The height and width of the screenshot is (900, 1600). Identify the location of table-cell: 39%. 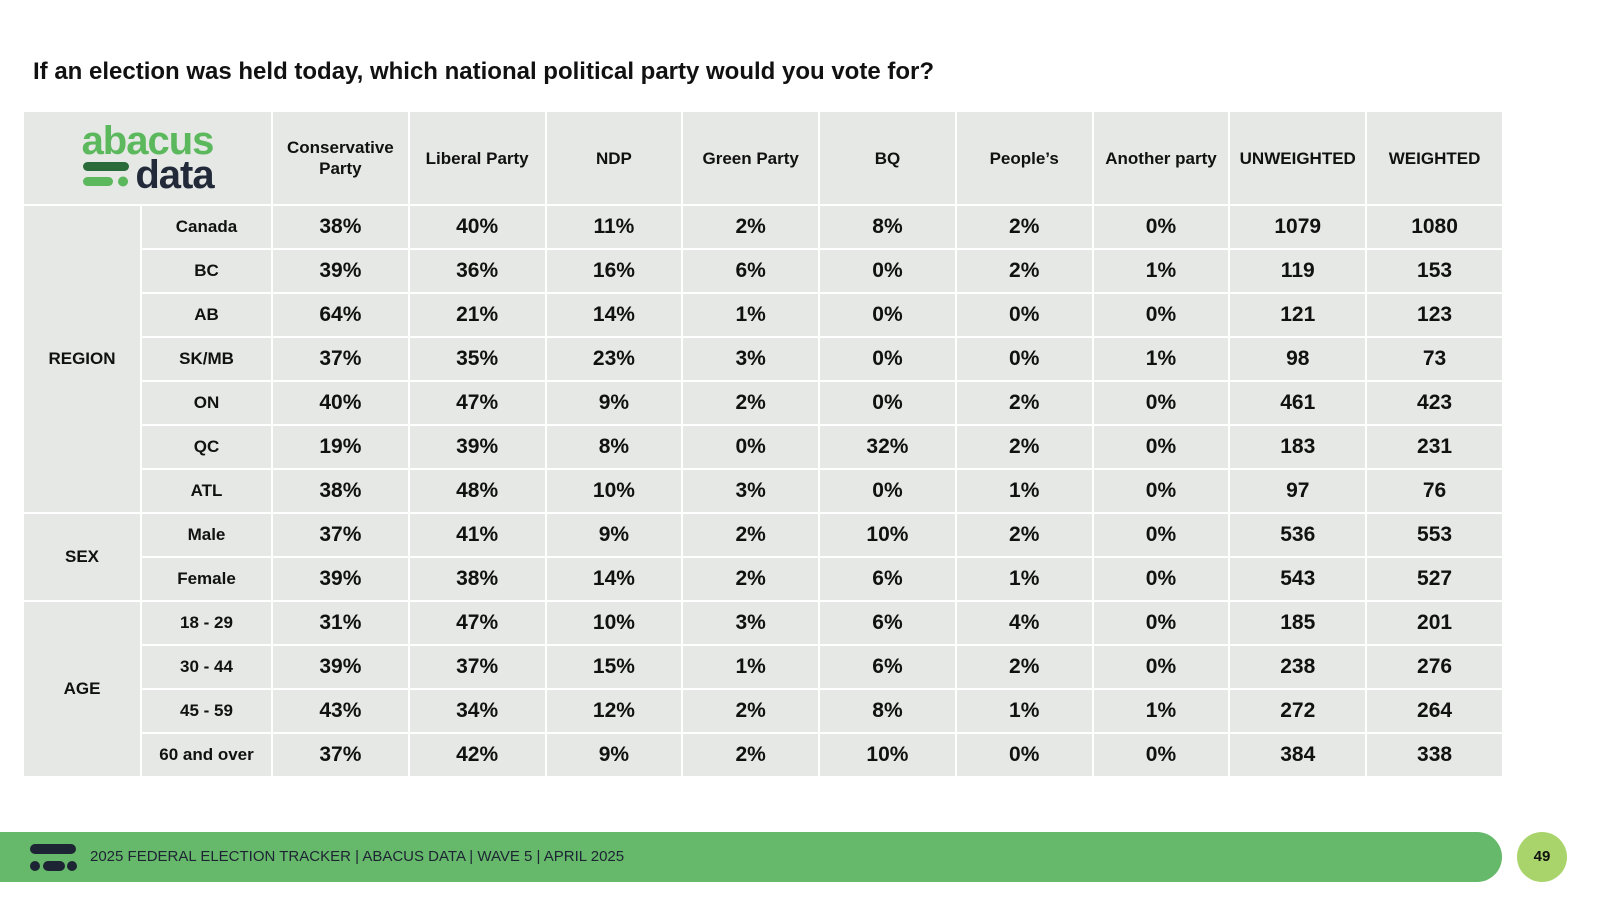
(477, 447).